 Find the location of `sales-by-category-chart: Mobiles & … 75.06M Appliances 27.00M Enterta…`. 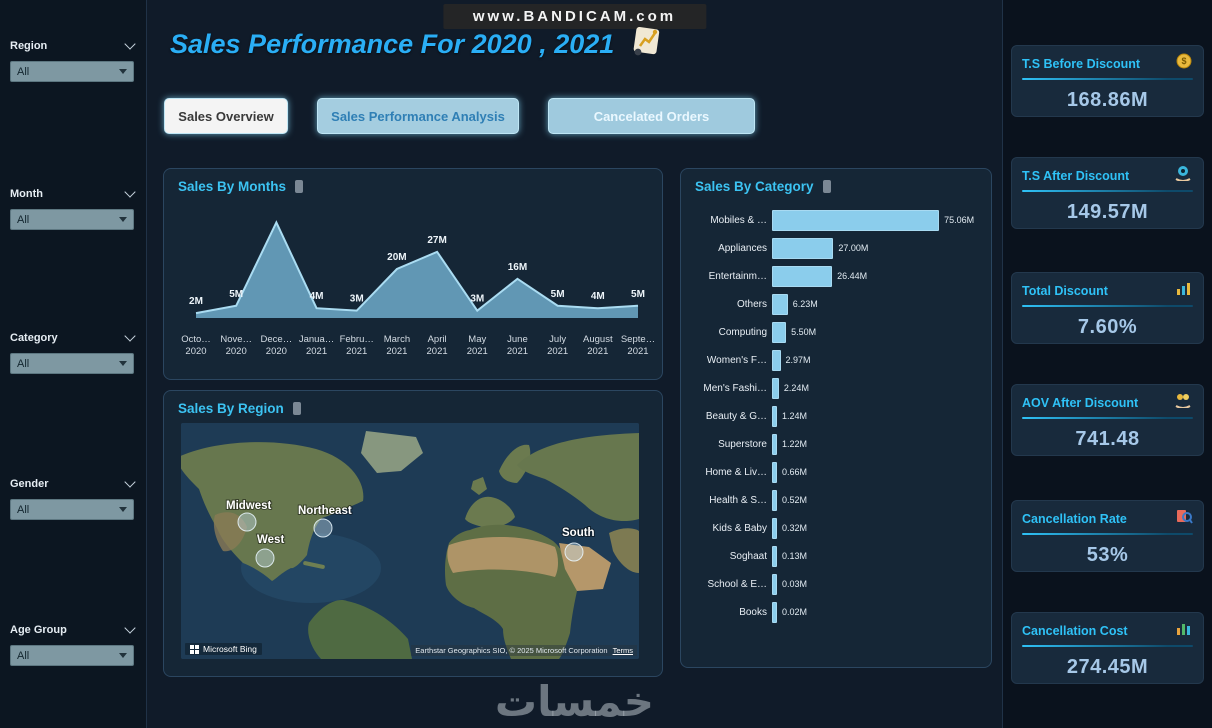

sales-by-category-chart: Mobiles & … 75.06M Appliances 27.00M Enterta… is located at coordinates (836, 416).